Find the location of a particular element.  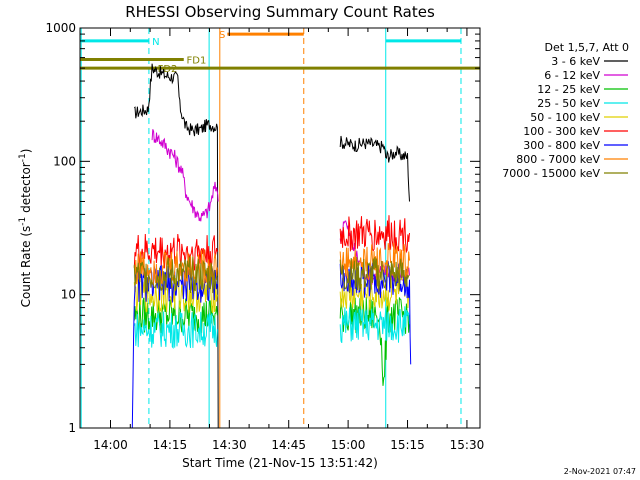

x-tick-label: 15:15 is located at coordinates (407, 445).